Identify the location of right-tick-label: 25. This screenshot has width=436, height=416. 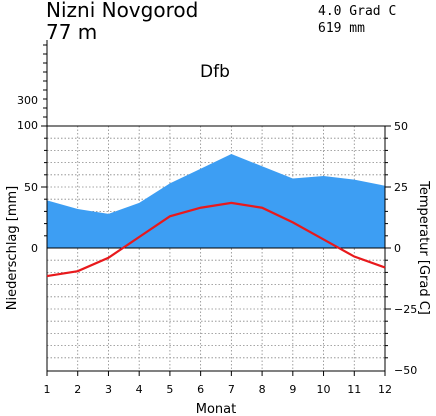
(401, 187).